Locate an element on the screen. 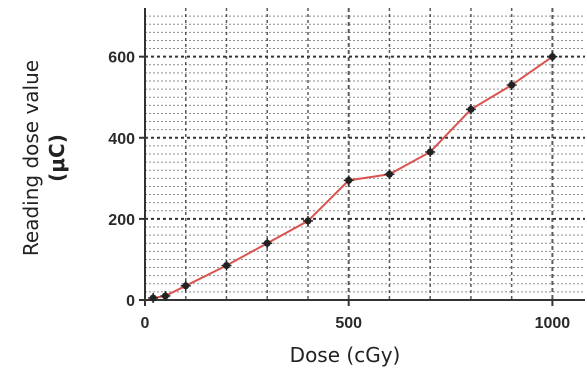 The width and height of the screenshot is (587, 373). y-tick-label: 0 is located at coordinates (130, 301).